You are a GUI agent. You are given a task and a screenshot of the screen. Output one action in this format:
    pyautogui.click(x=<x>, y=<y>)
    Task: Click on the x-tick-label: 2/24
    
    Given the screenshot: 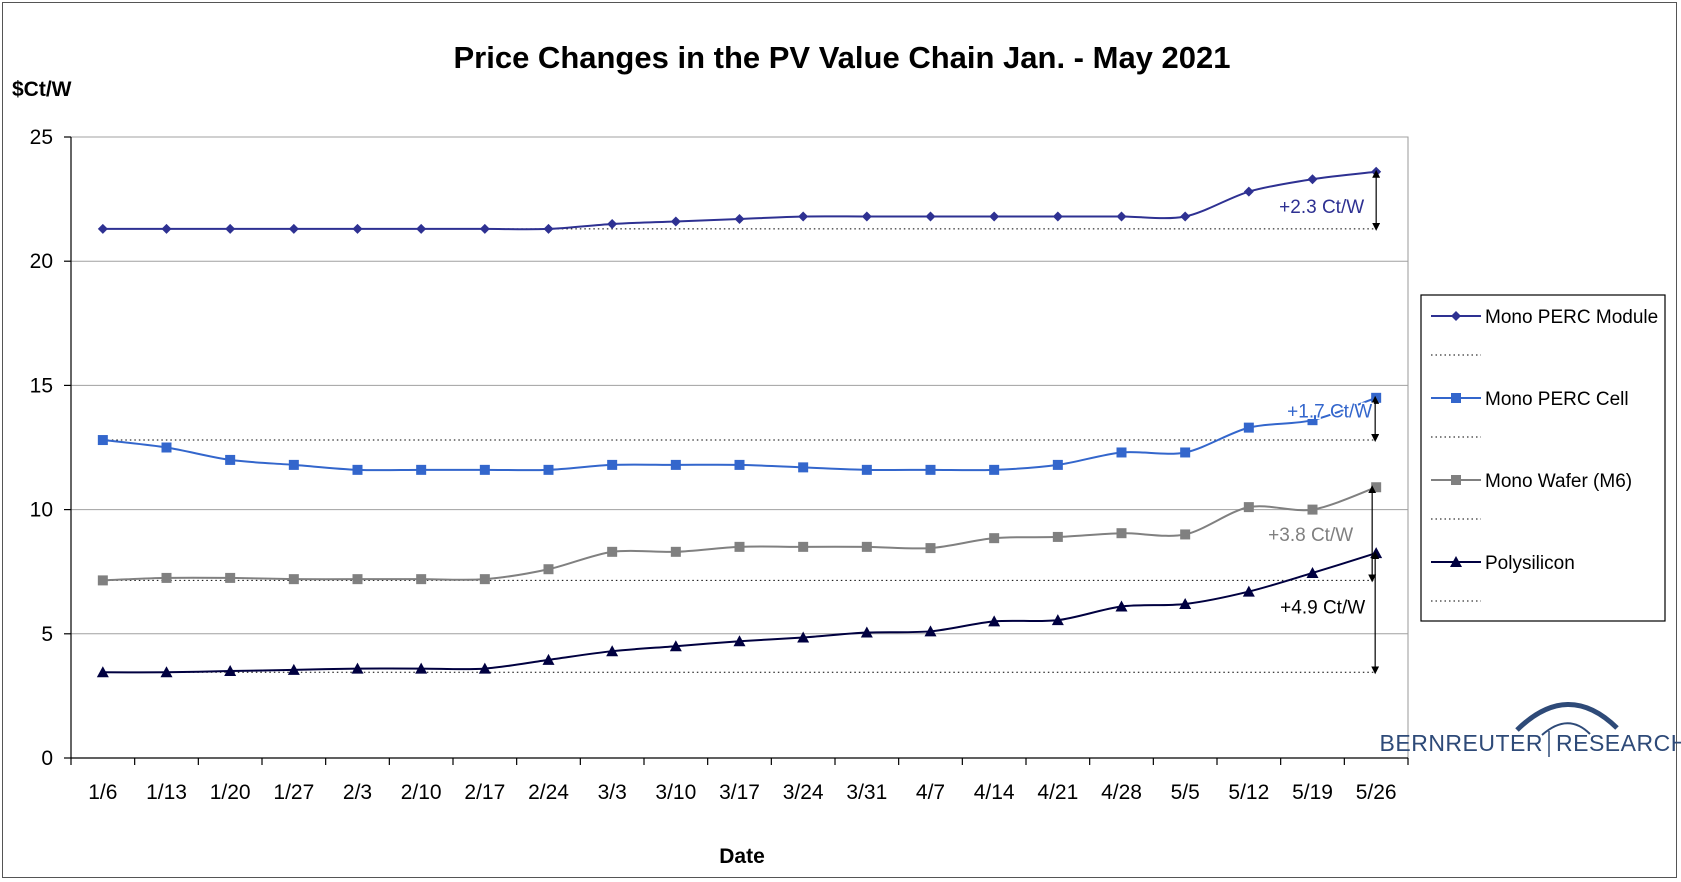 What is the action you would take?
    pyautogui.click(x=548, y=792)
    